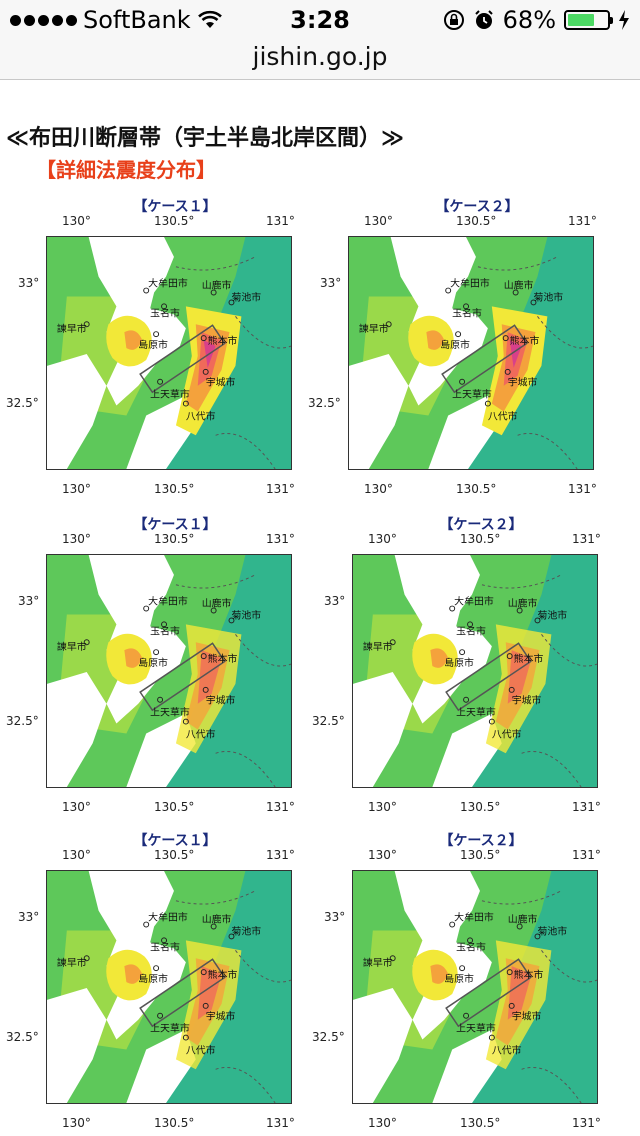 Image resolution: width=640 pixels, height=1136 pixels. What do you see at coordinates (43, 20) in the screenshot?
I see `signal-strength-icon` at bounding box center [43, 20].